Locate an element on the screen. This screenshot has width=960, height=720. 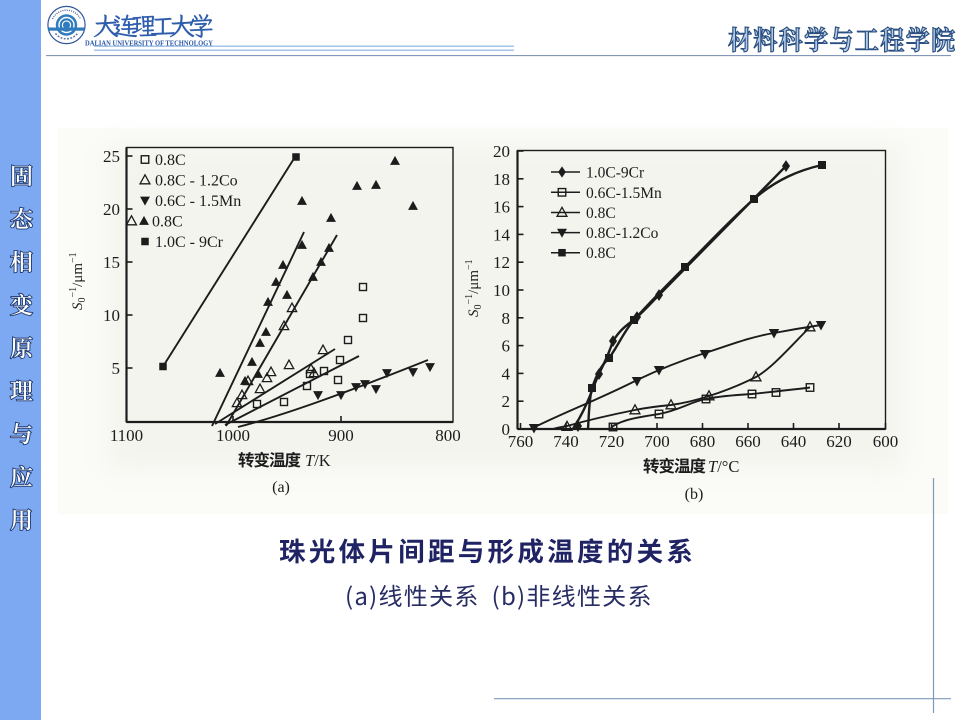
svg-text: 4 is located at coordinates (506, 373).